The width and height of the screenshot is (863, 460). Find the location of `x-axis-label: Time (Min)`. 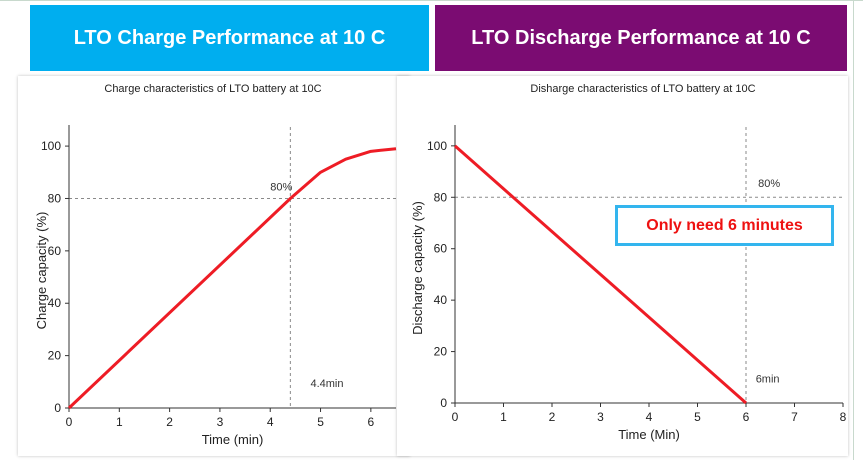

x-axis-label: Time (Min) is located at coordinates (649, 434).